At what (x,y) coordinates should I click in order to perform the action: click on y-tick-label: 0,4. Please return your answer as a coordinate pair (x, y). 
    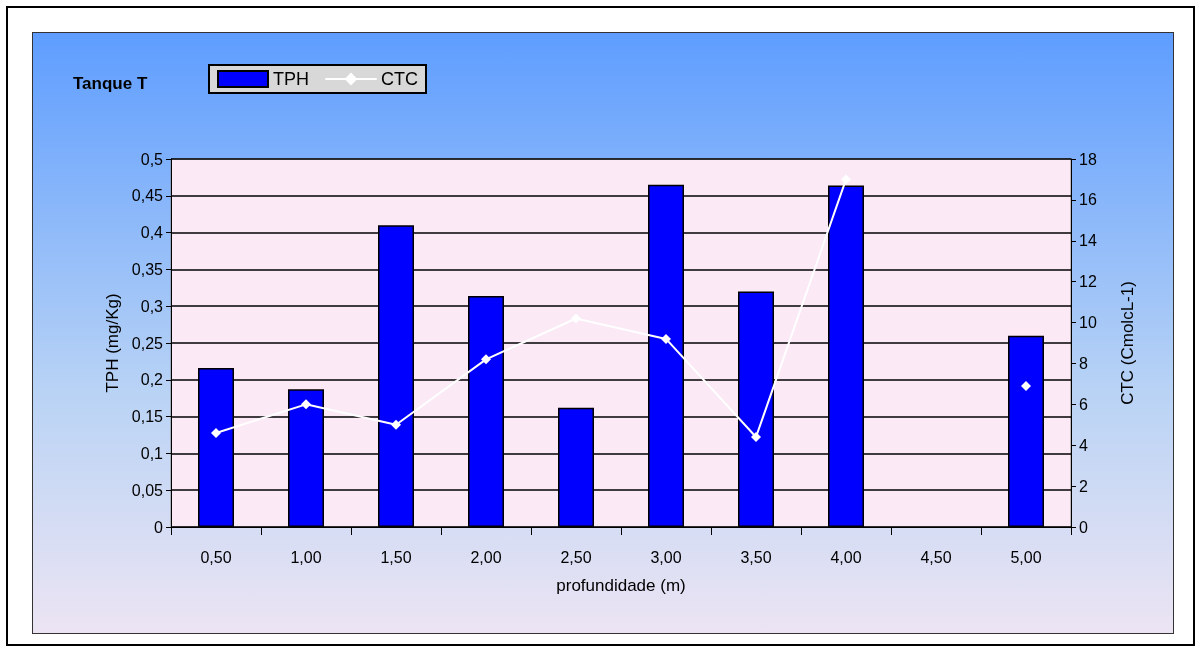
    Looking at the image, I should click on (152, 233).